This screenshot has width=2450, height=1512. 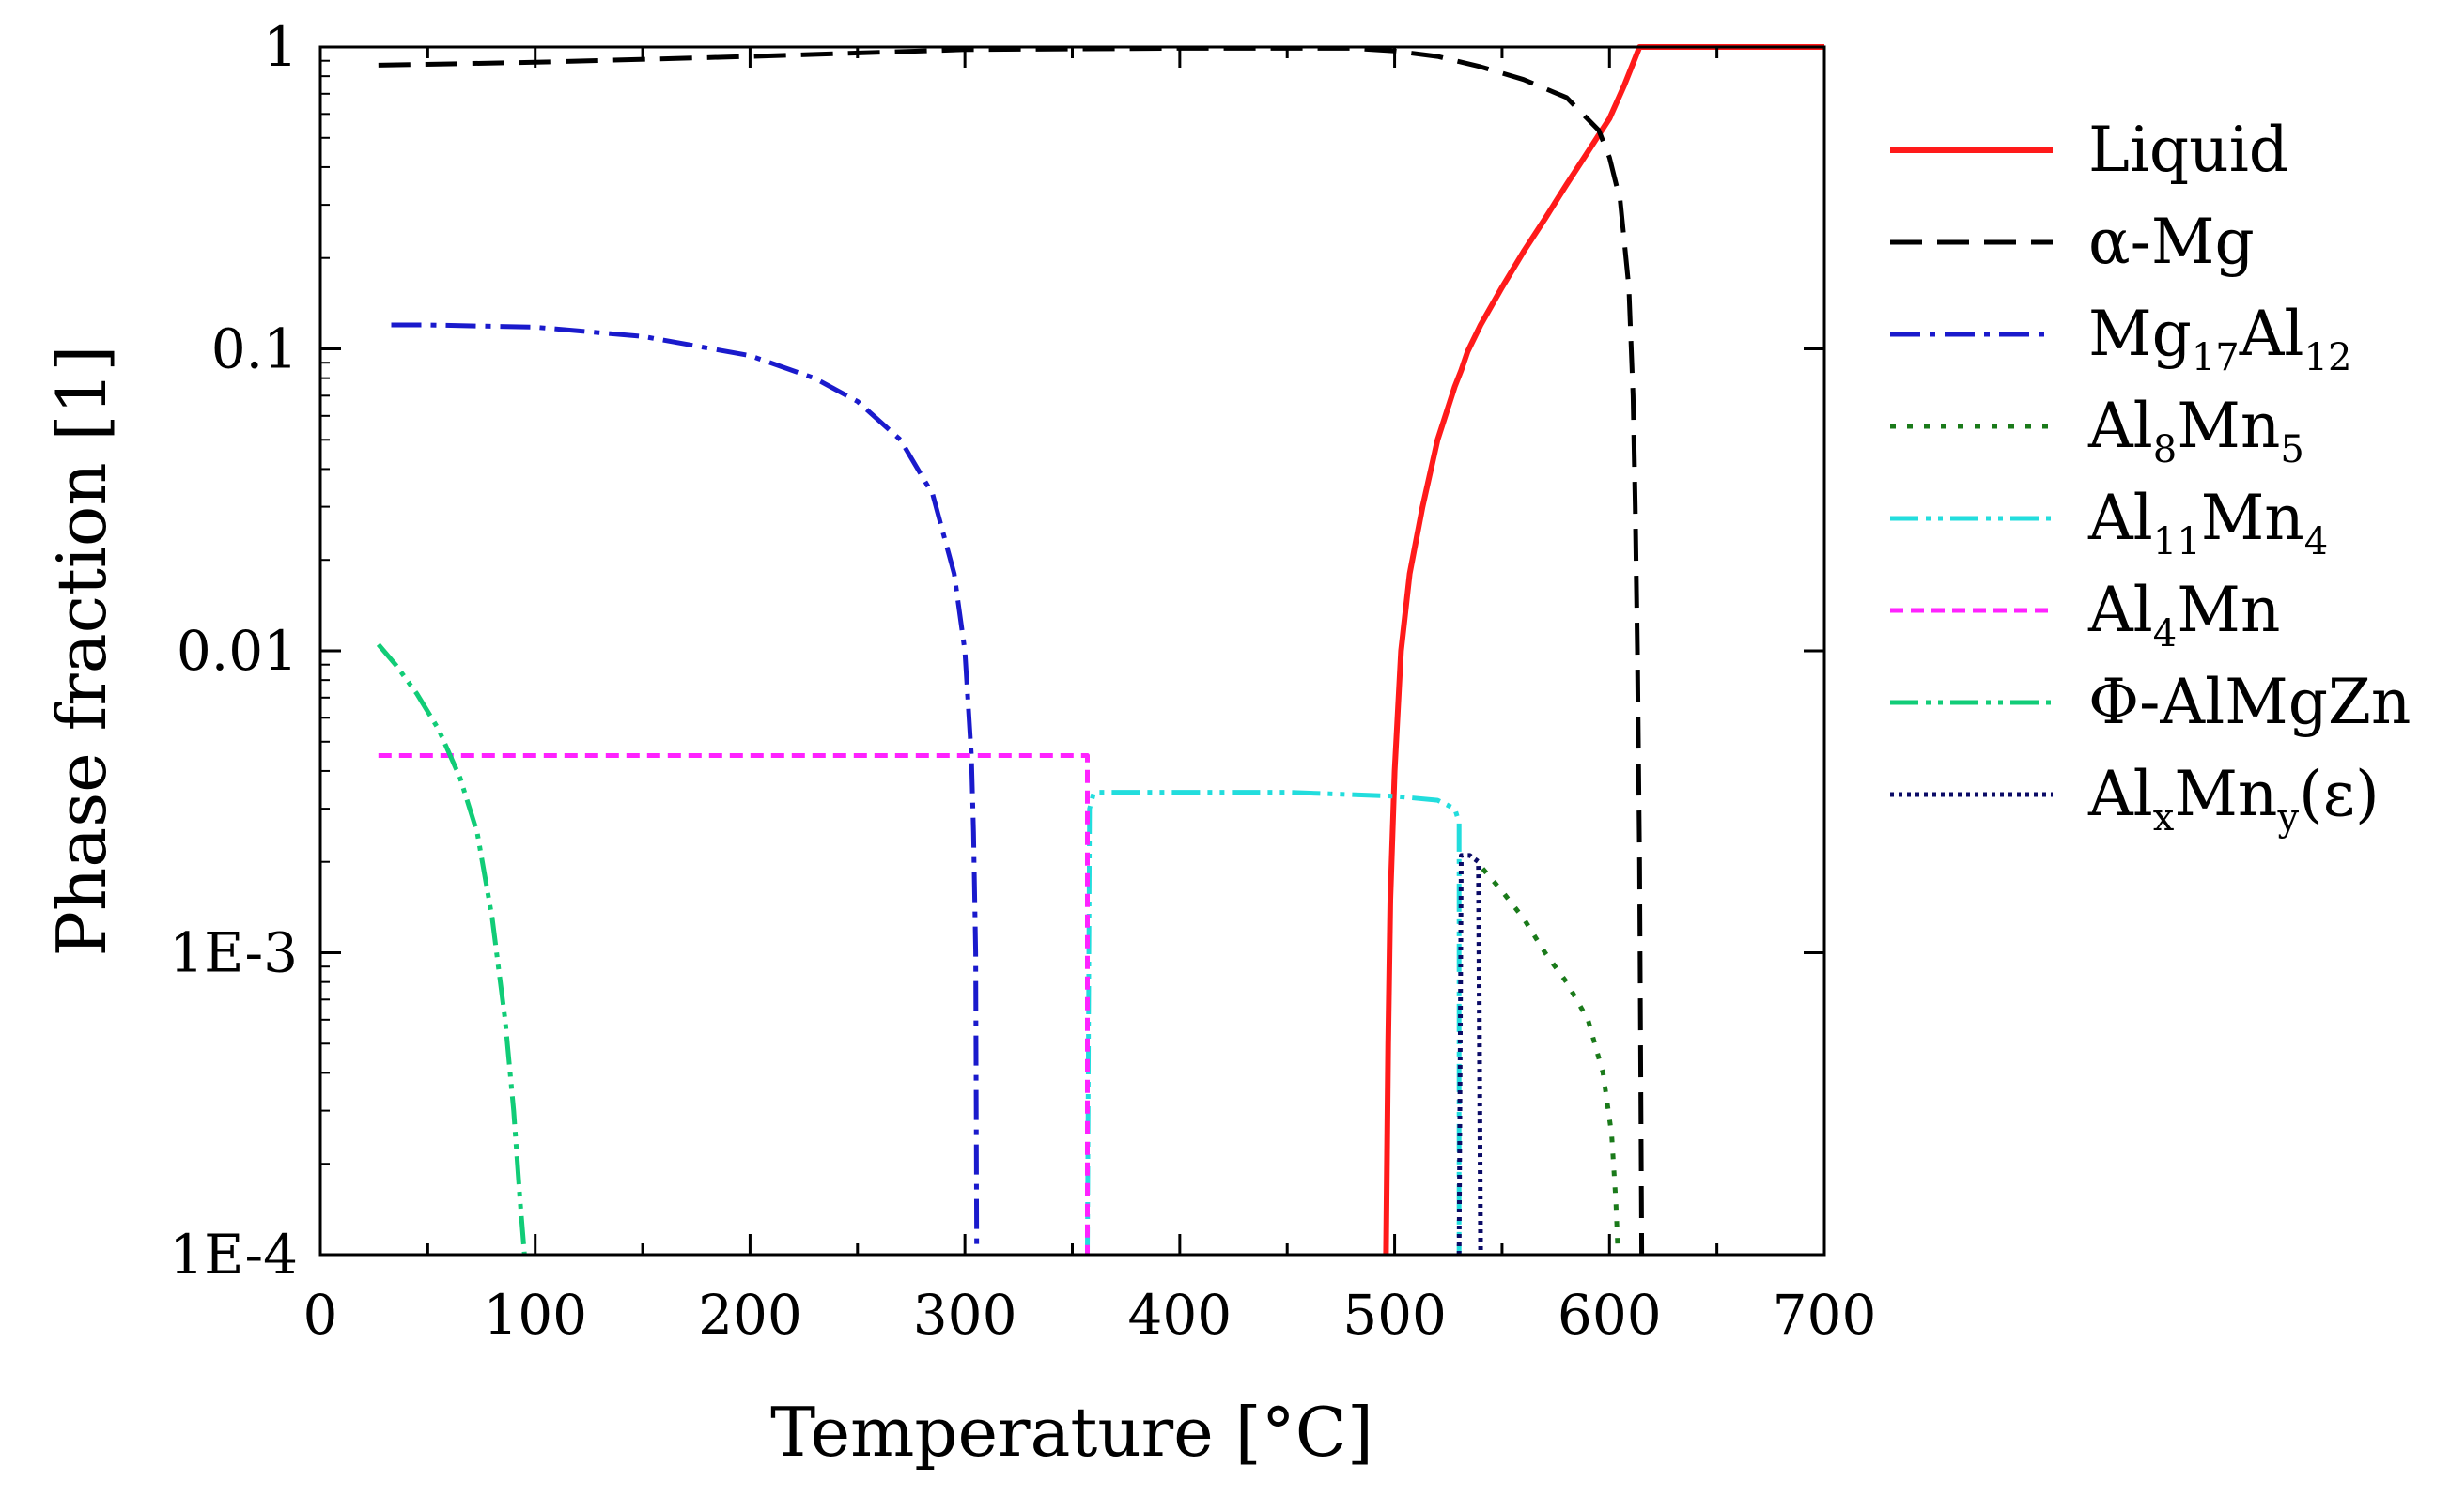 I want to click on x-tick-label: 200, so click(x=750, y=1315).